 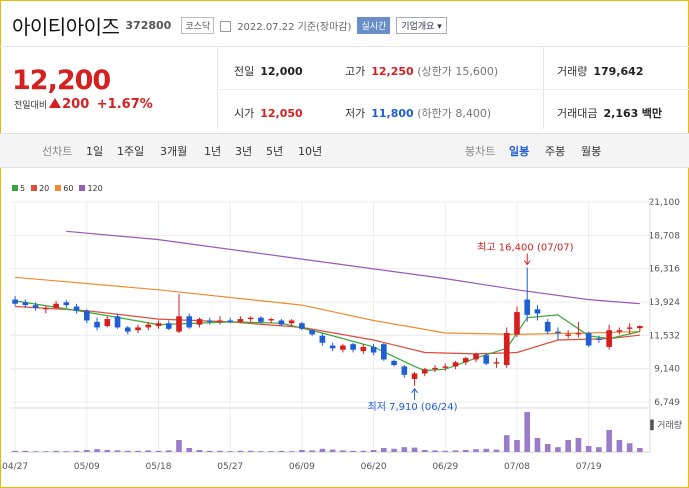 I want to click on low-annotation: 최저 7,910 (06/24), so click(x=413, y=407).